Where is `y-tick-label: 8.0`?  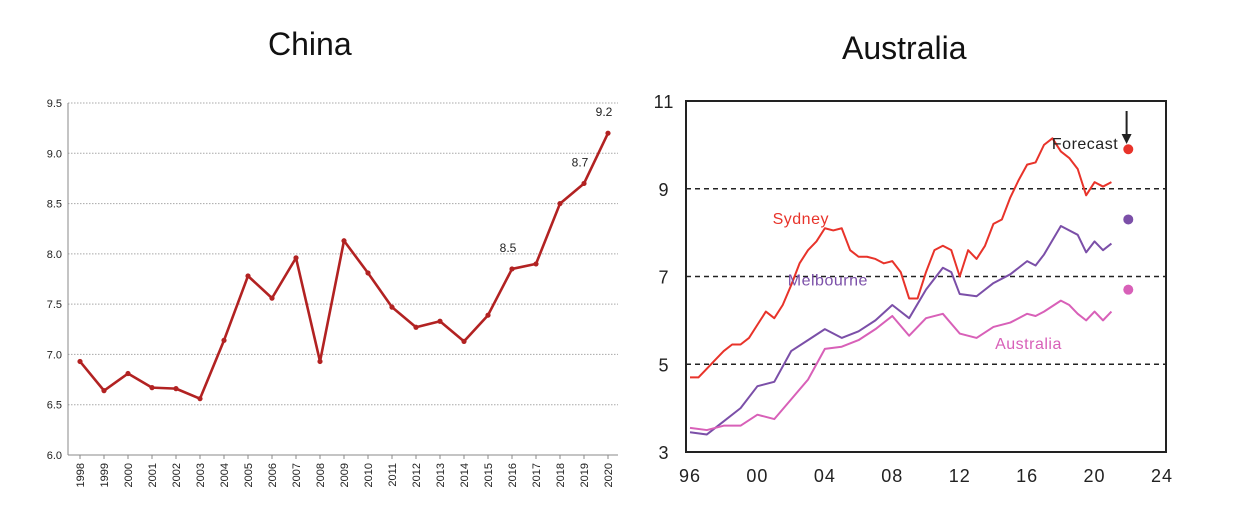 y-tick-label: 8.0 is located at coordinates (54, 255).